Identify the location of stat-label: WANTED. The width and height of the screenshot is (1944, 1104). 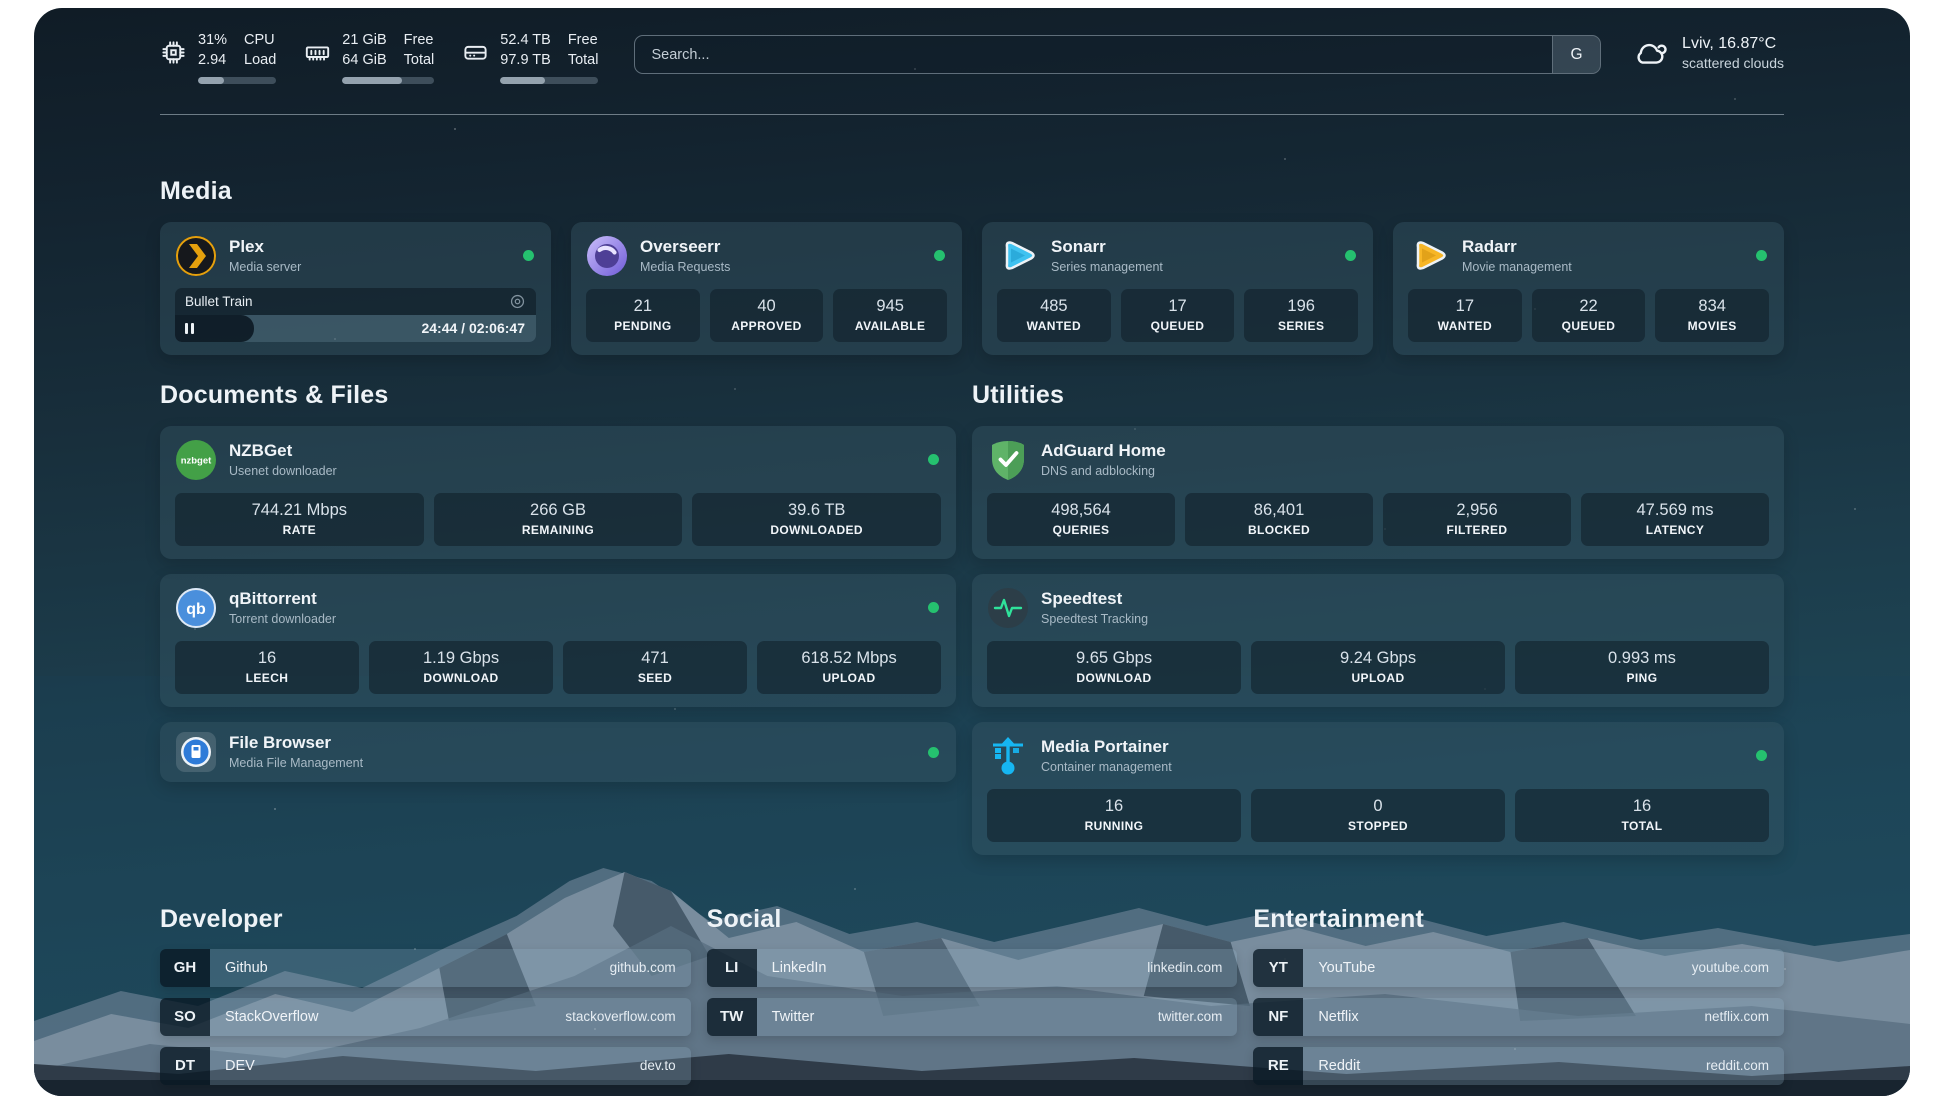
(1465, 325).